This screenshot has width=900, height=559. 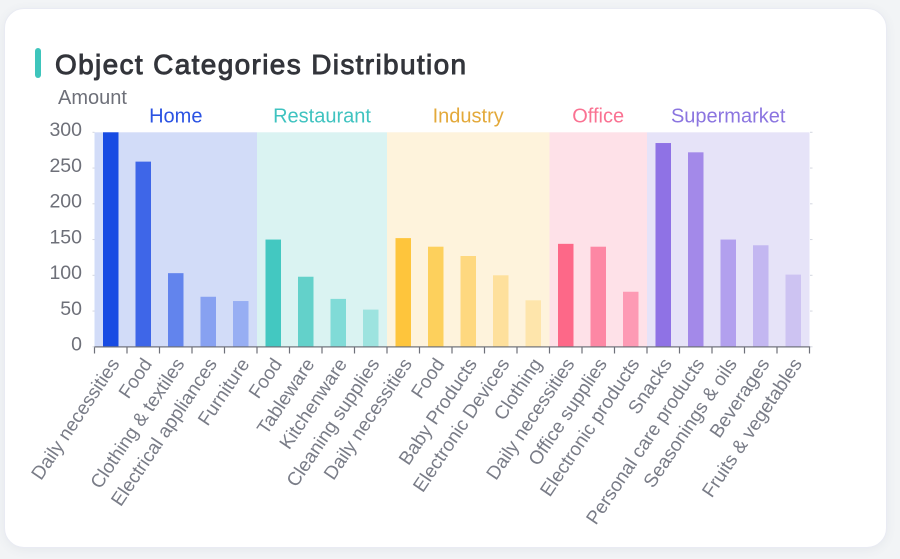 I want to click on svg-text: 100, so click(x=65, y=273).